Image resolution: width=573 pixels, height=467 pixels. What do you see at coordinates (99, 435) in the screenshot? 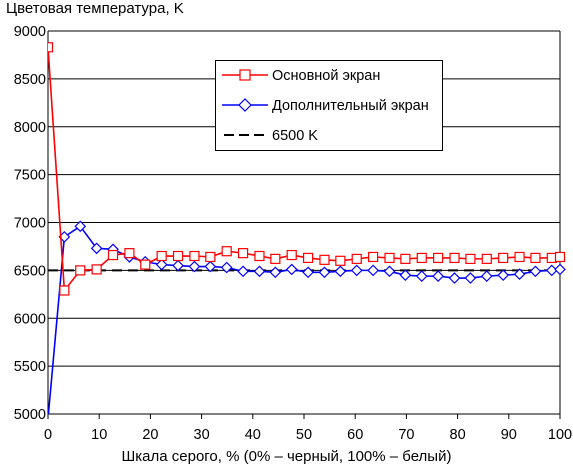
I see `x-tick-label: 10` at bounding box center [99, 435].